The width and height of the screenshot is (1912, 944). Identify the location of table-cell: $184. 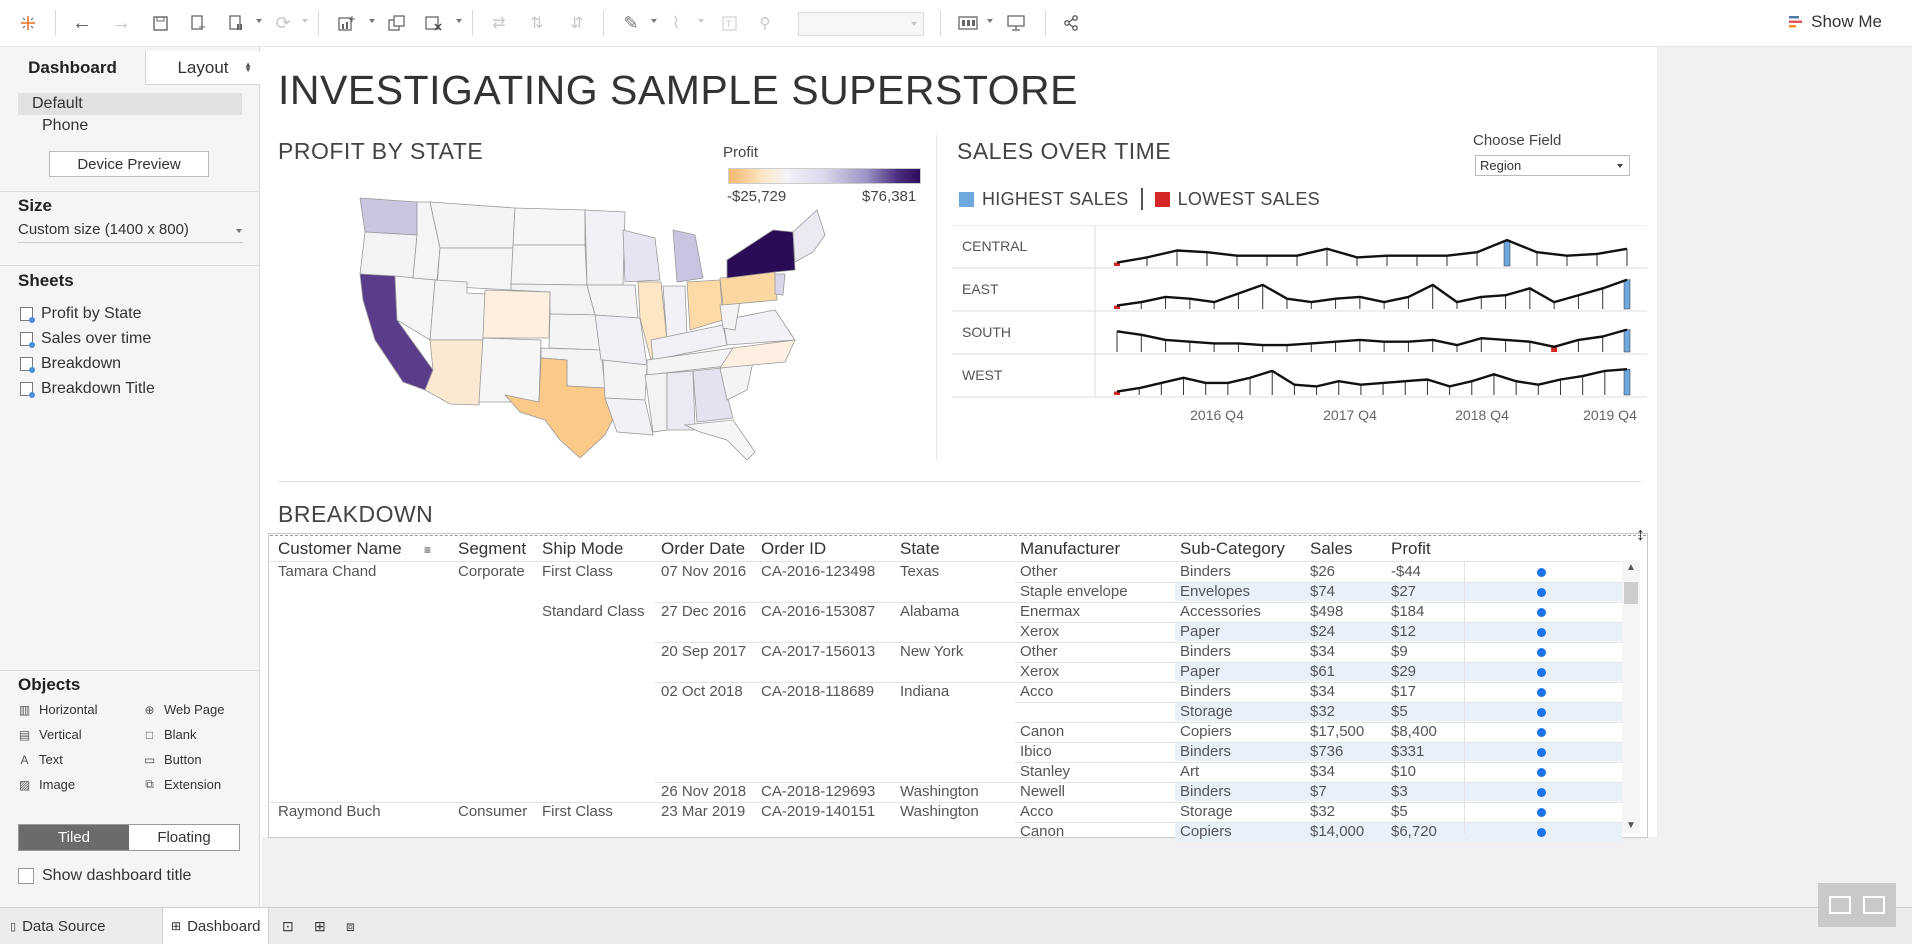
(1408, 611).